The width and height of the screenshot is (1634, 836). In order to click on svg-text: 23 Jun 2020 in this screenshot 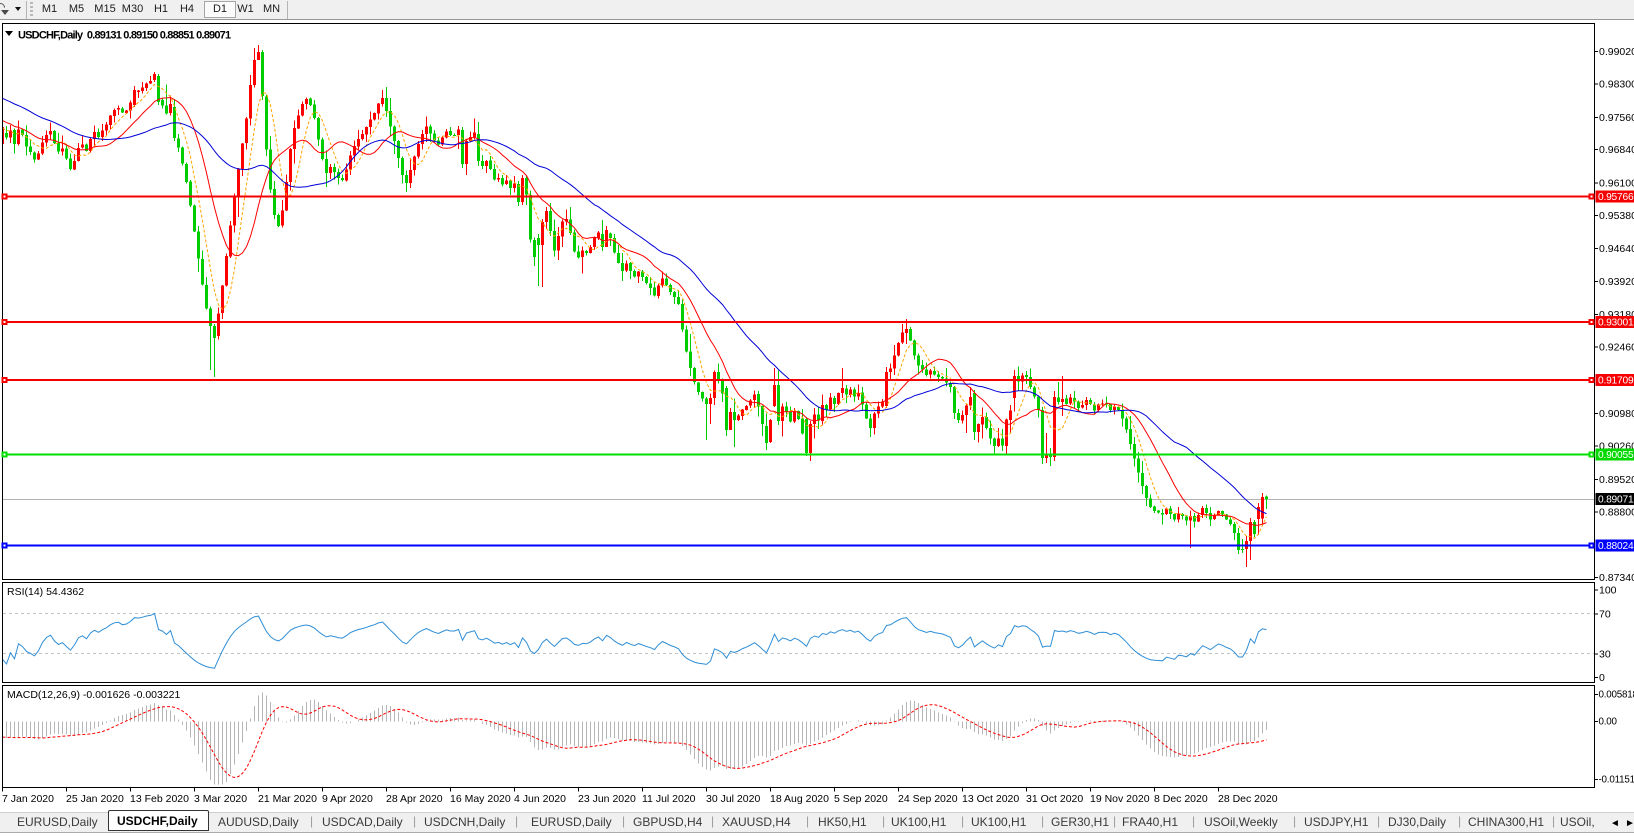, I will do `click(607, 799)`.